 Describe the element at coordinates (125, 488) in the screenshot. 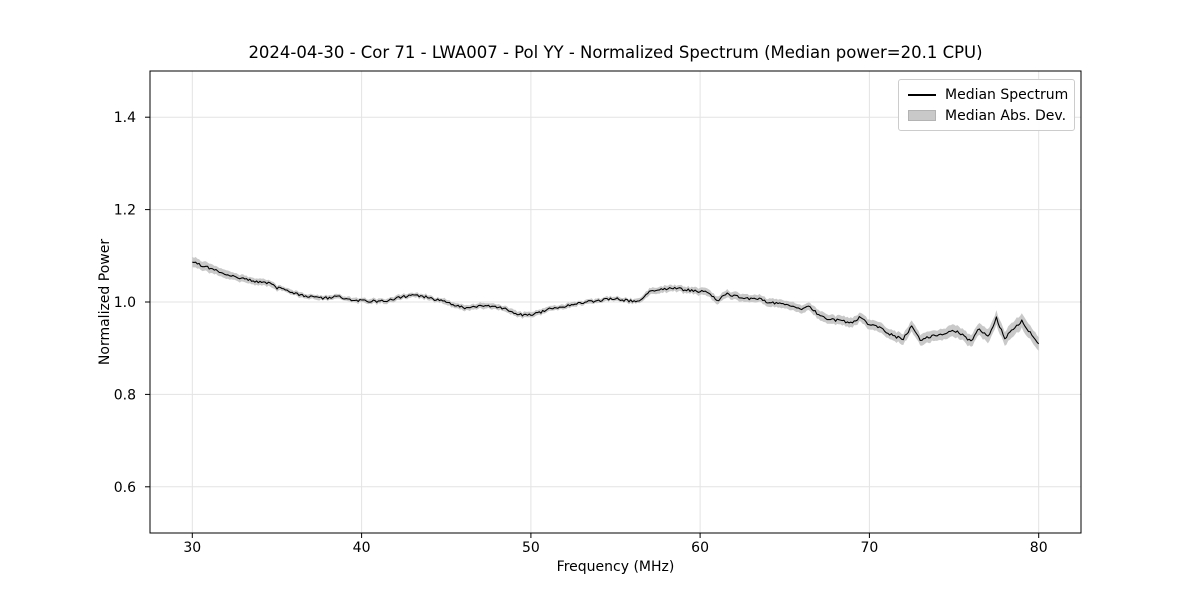

I see `y-tick-label: 0.6` at that location.